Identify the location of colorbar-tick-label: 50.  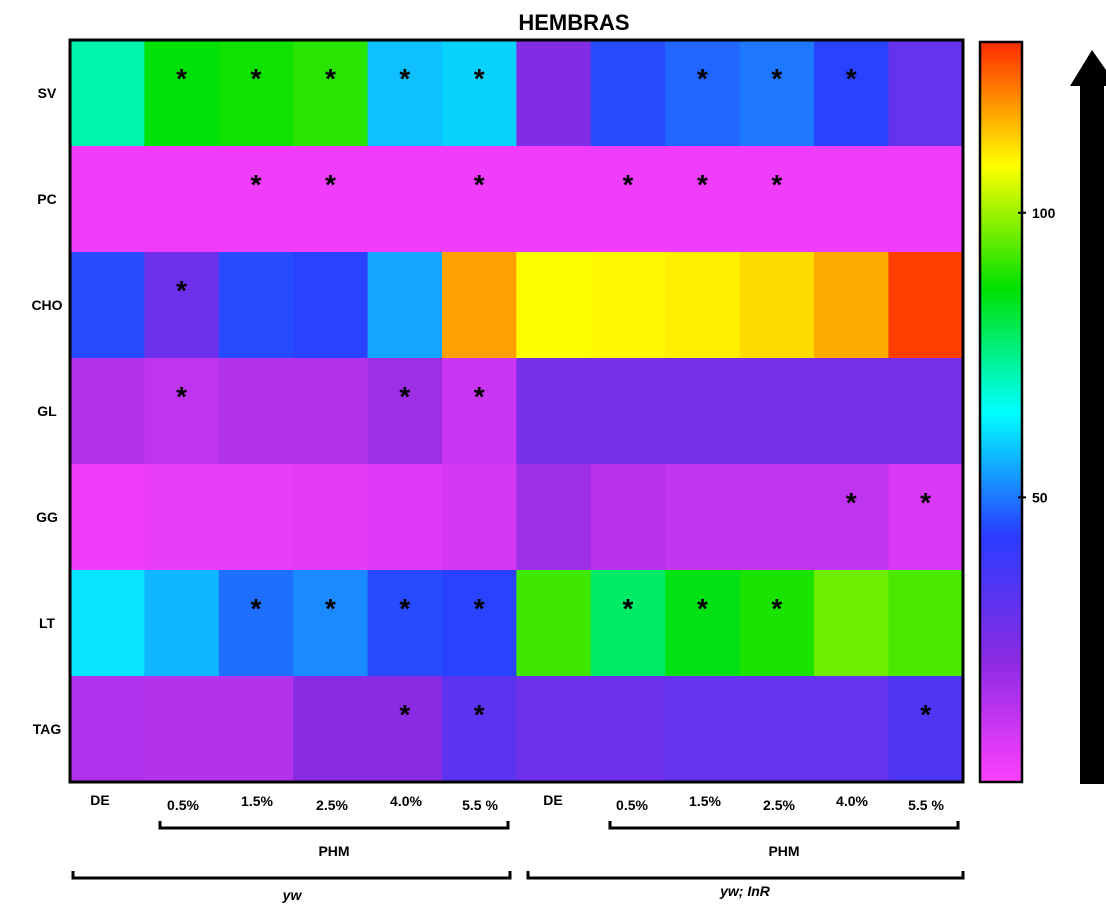
(1040, 497).